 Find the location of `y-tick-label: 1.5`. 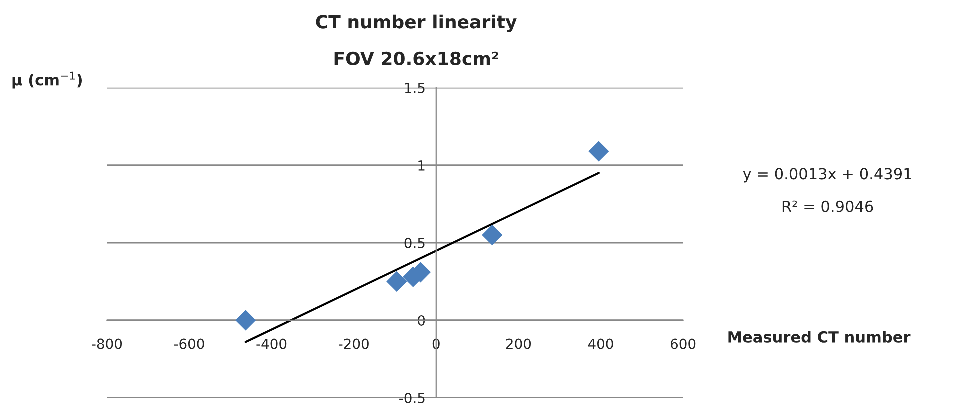

y-tick-label: 1.5 is located at coordinates (415, 88).